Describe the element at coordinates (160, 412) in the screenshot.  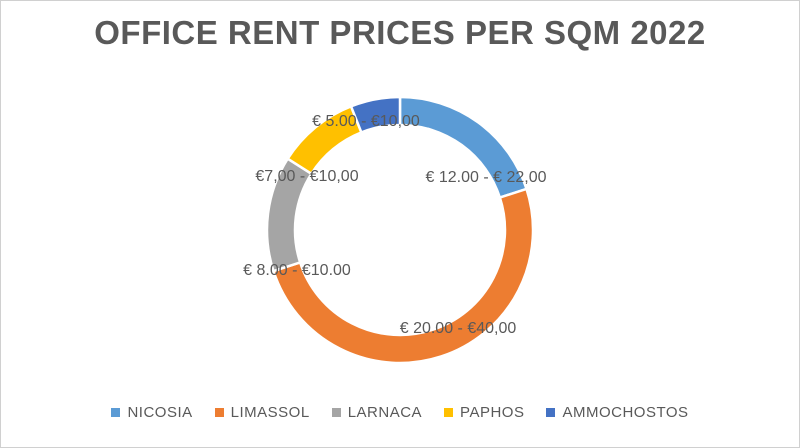
I see `legend-label: NICOSIA` at that location.